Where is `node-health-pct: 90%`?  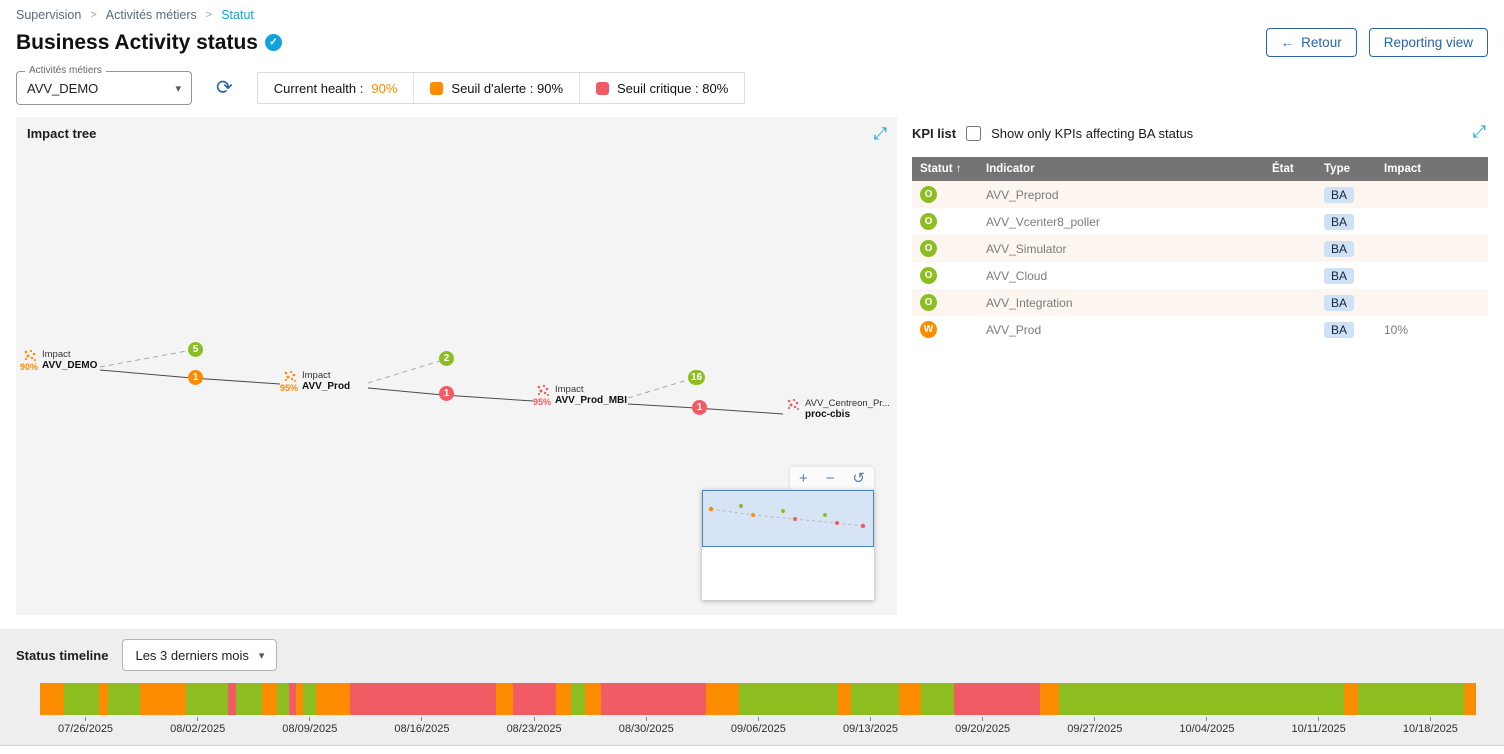 node-health-pct: 90% is located at coordinates (29, 367).